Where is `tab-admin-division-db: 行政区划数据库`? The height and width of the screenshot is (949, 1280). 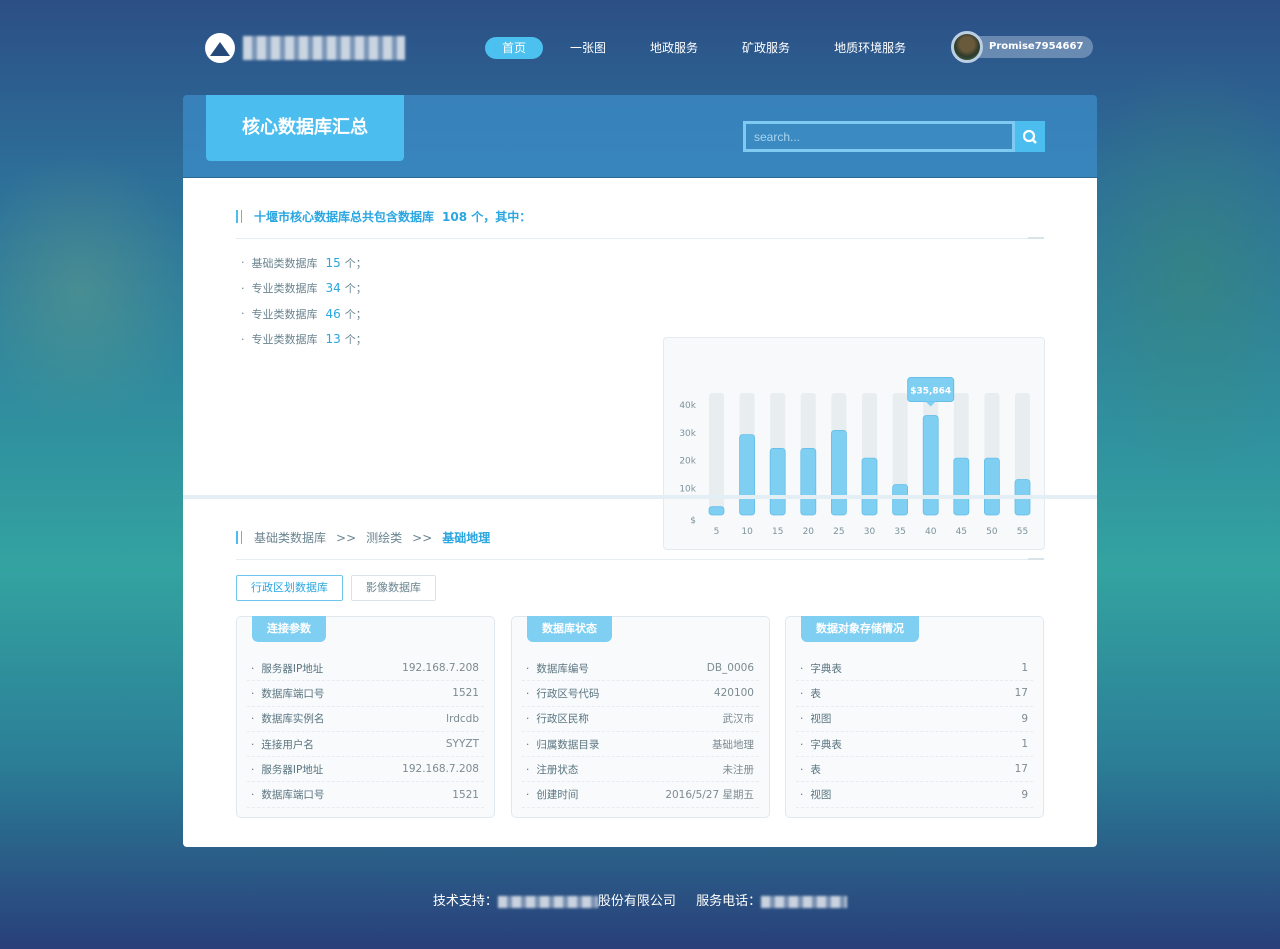
tab-admin-division-db: 行政区划数据库 is located at coordinates (289, 588).